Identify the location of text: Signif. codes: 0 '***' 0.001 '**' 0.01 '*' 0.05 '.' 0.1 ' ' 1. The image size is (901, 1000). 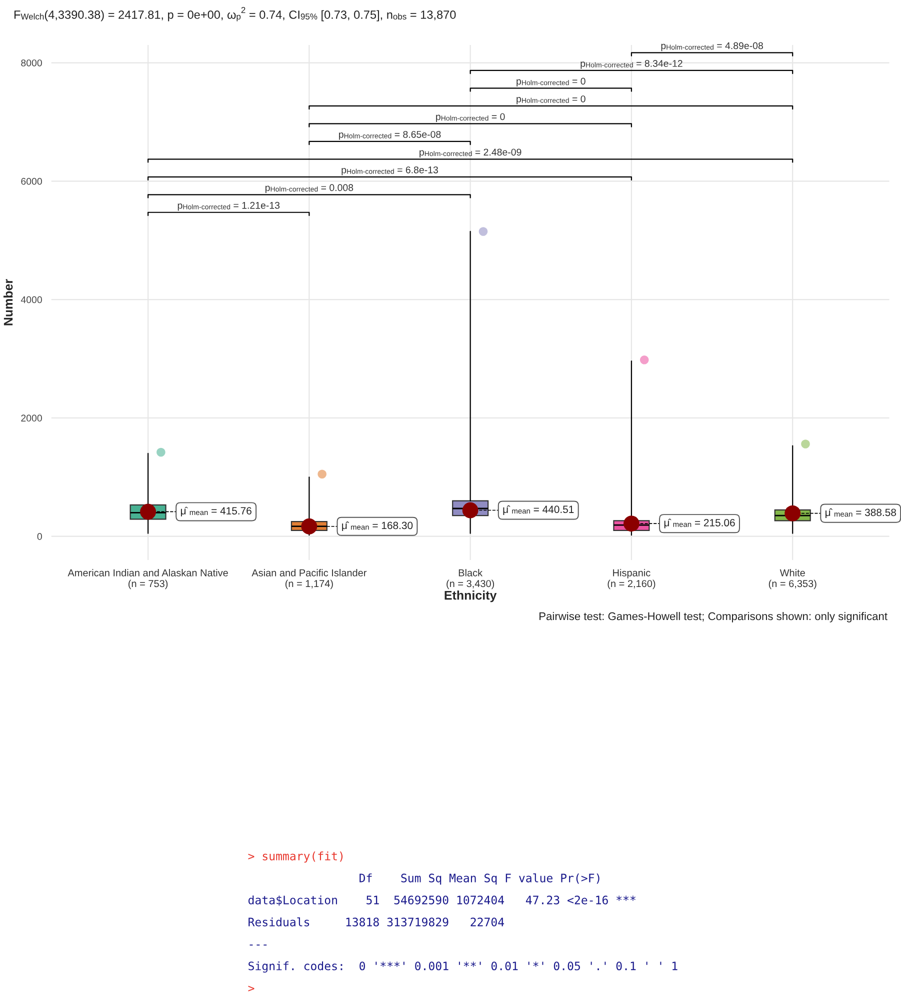
(463, 967).